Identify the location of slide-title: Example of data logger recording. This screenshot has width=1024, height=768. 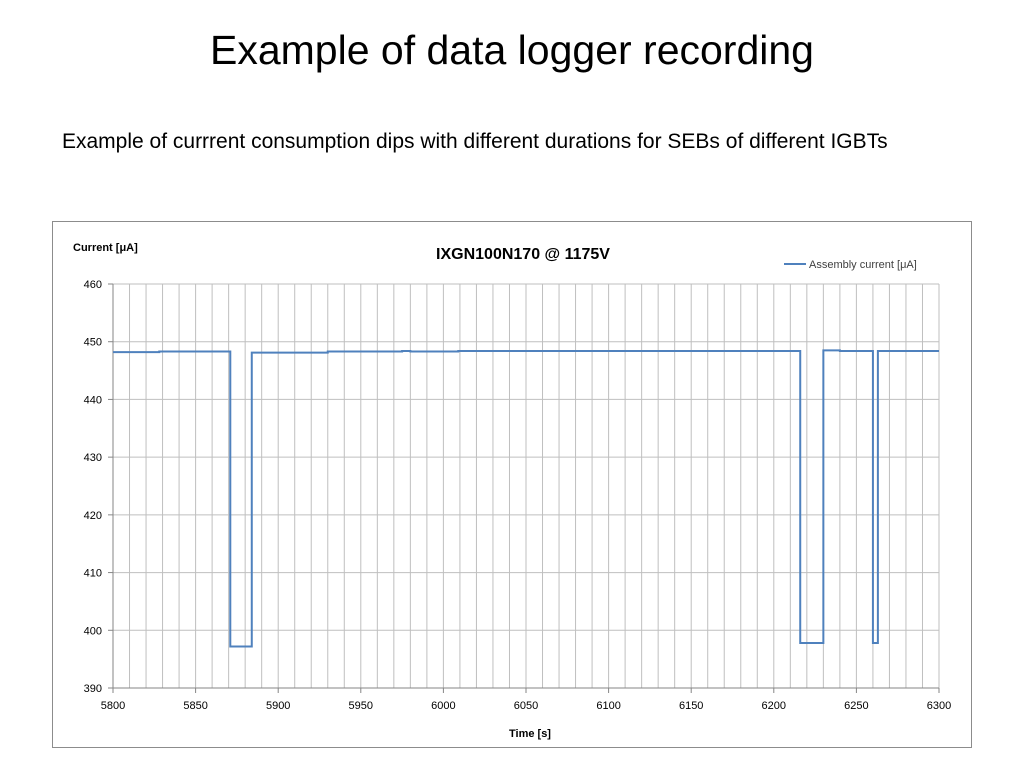
(512, 50).